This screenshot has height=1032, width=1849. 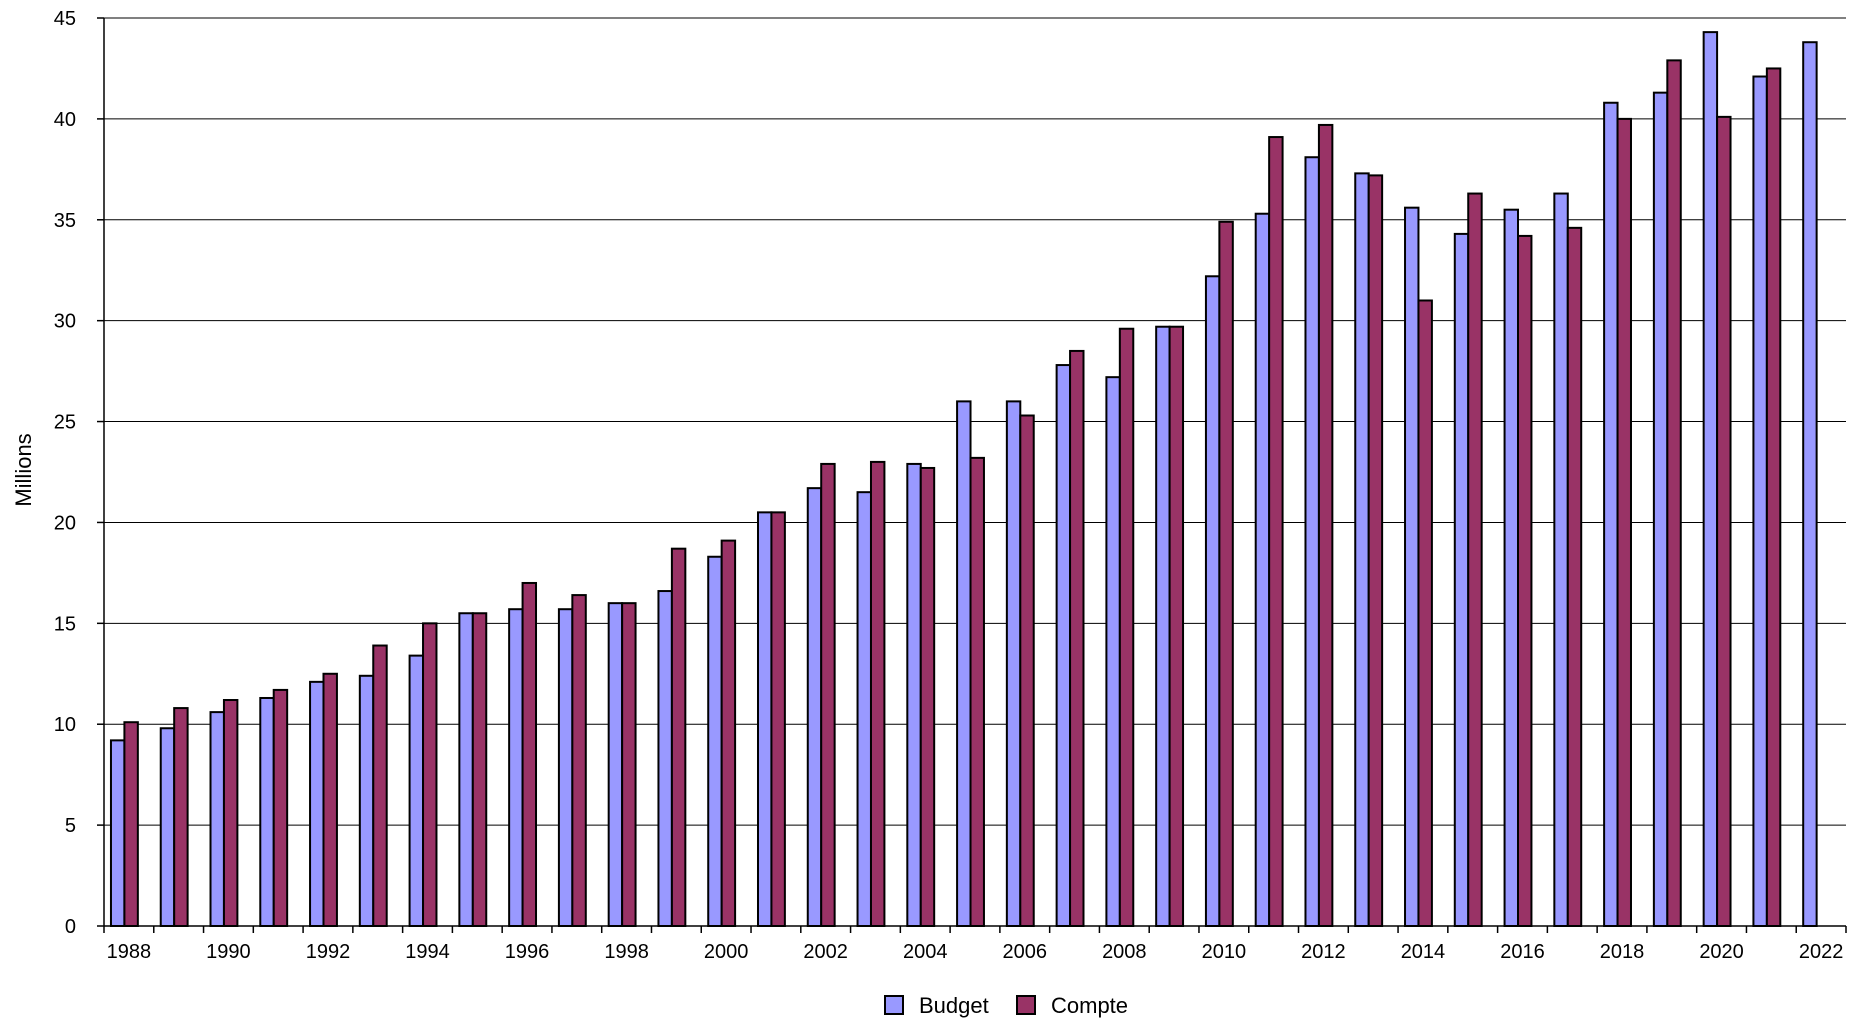 I want to click on y-tick-label-10: 10, so click(x=65, y=725).